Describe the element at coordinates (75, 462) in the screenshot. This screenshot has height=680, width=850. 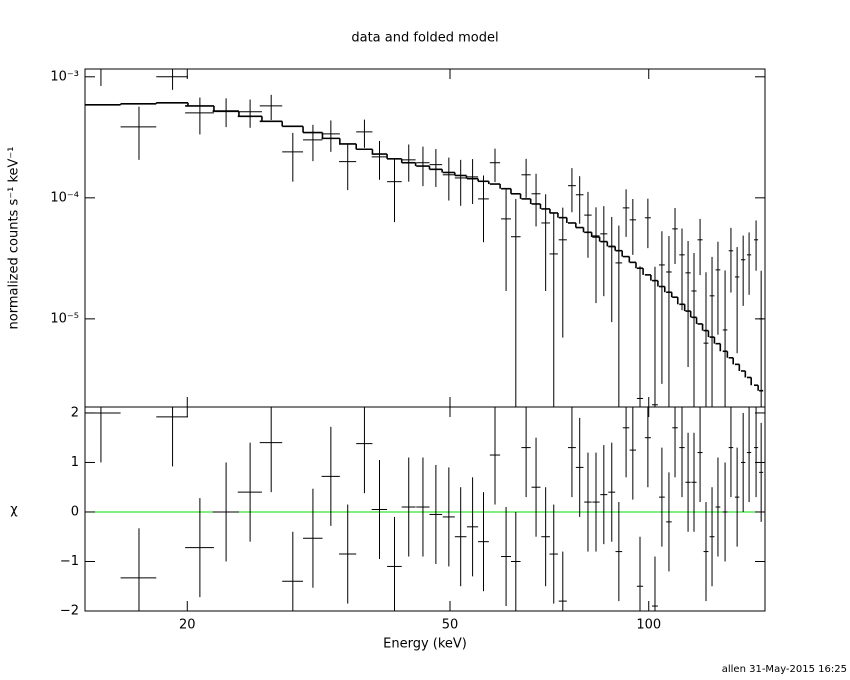
I see `y-tick-label: 1` at that location.